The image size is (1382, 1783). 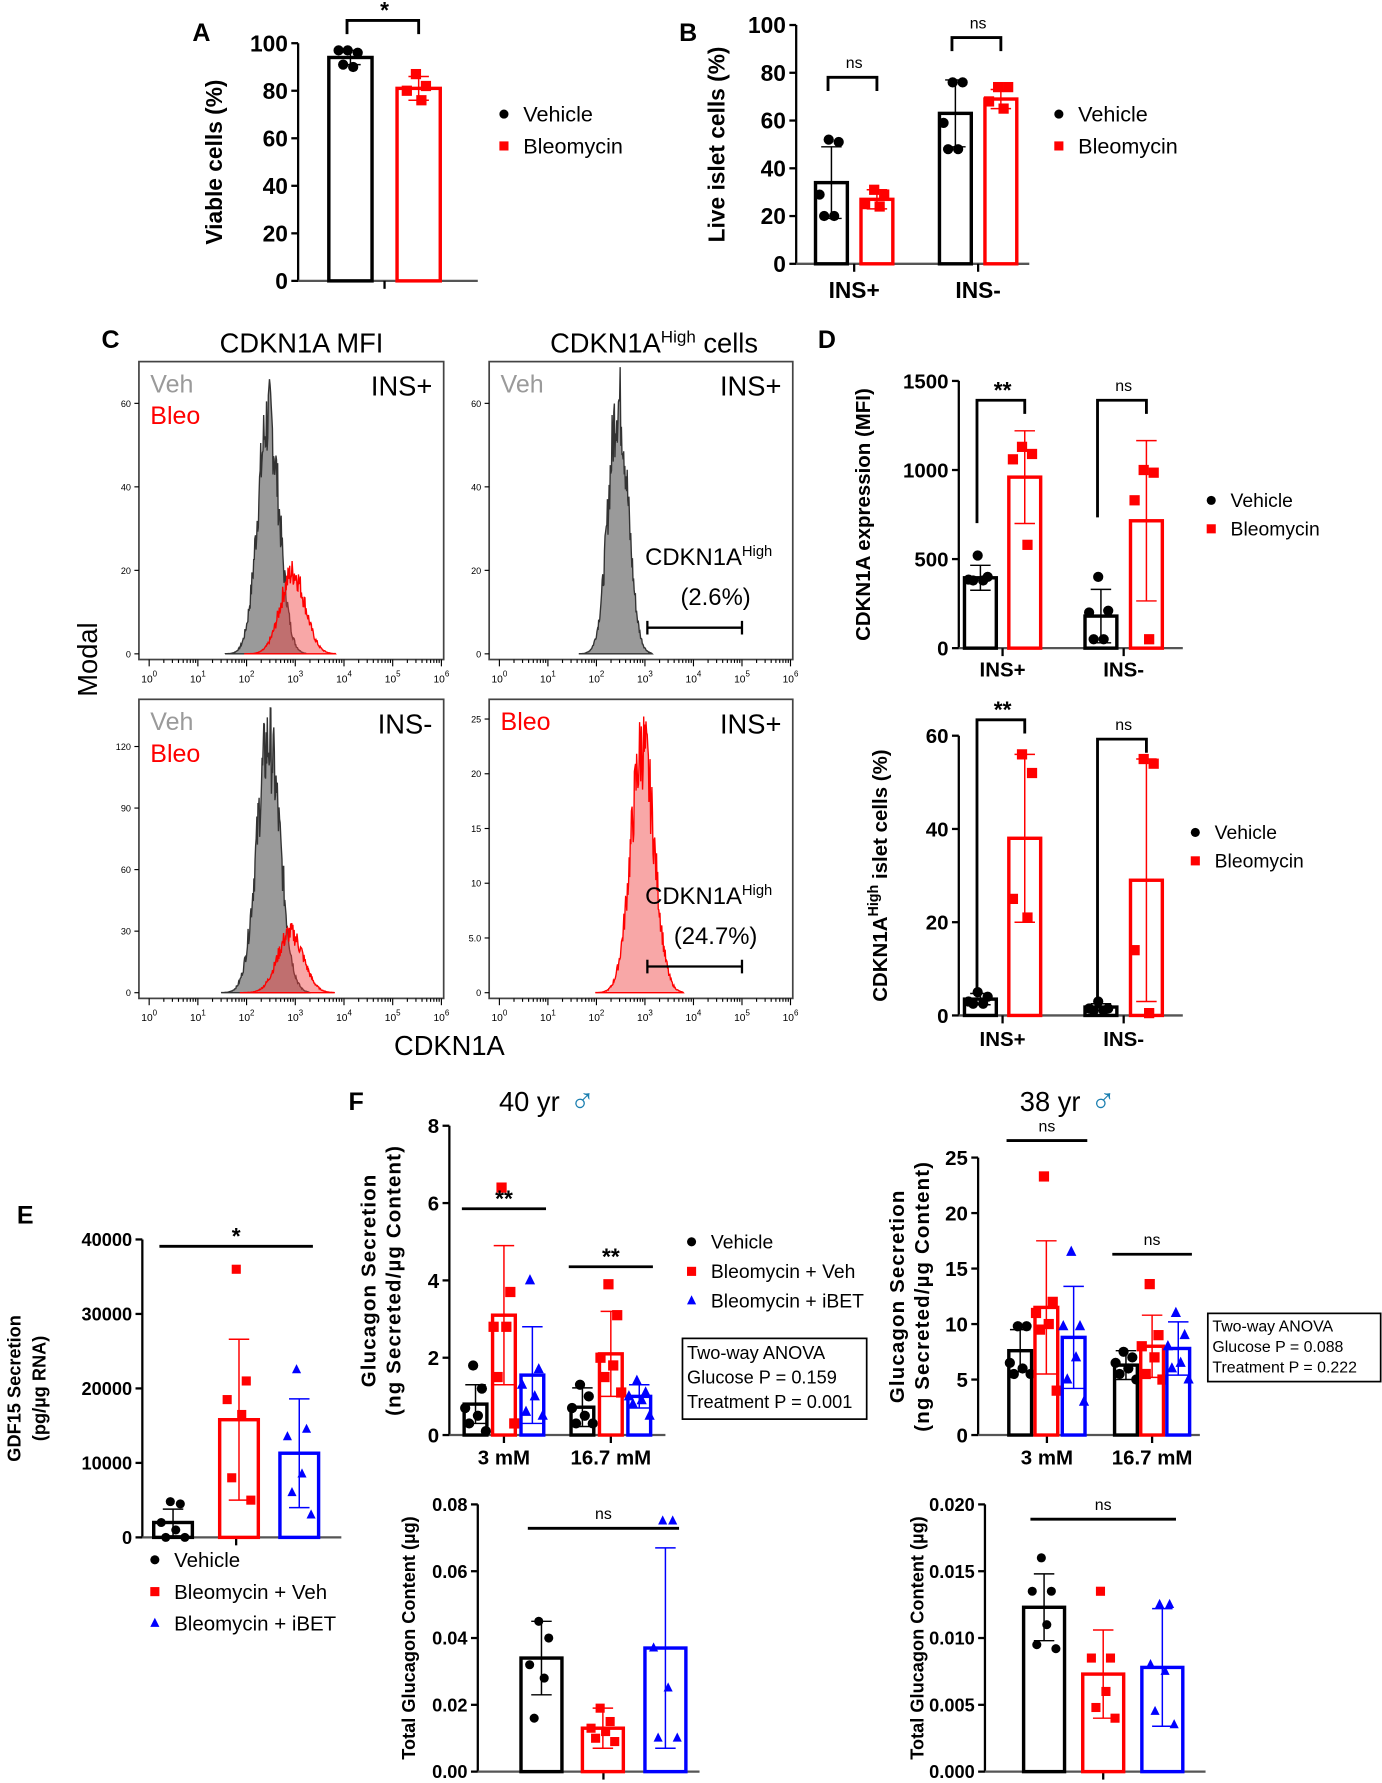 What do you see at coordinates (449, 1572) in the screenshot?
I see `y-tick-label: 0.06` at bounding box center [449, 1572].